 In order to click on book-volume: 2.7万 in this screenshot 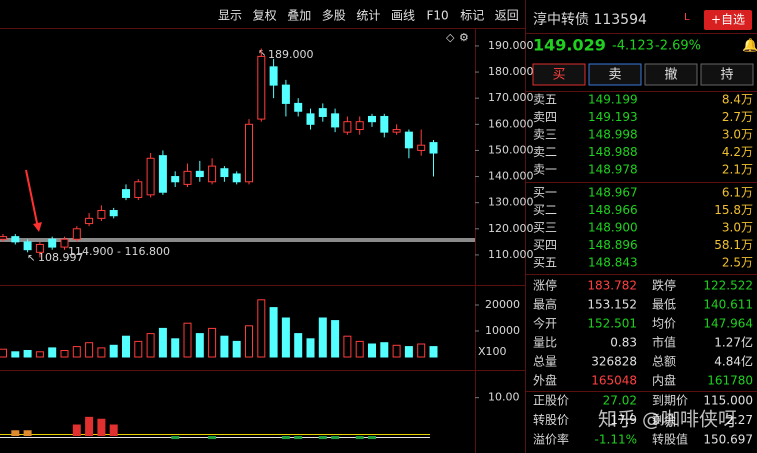, I will do `click(737, 117)`.